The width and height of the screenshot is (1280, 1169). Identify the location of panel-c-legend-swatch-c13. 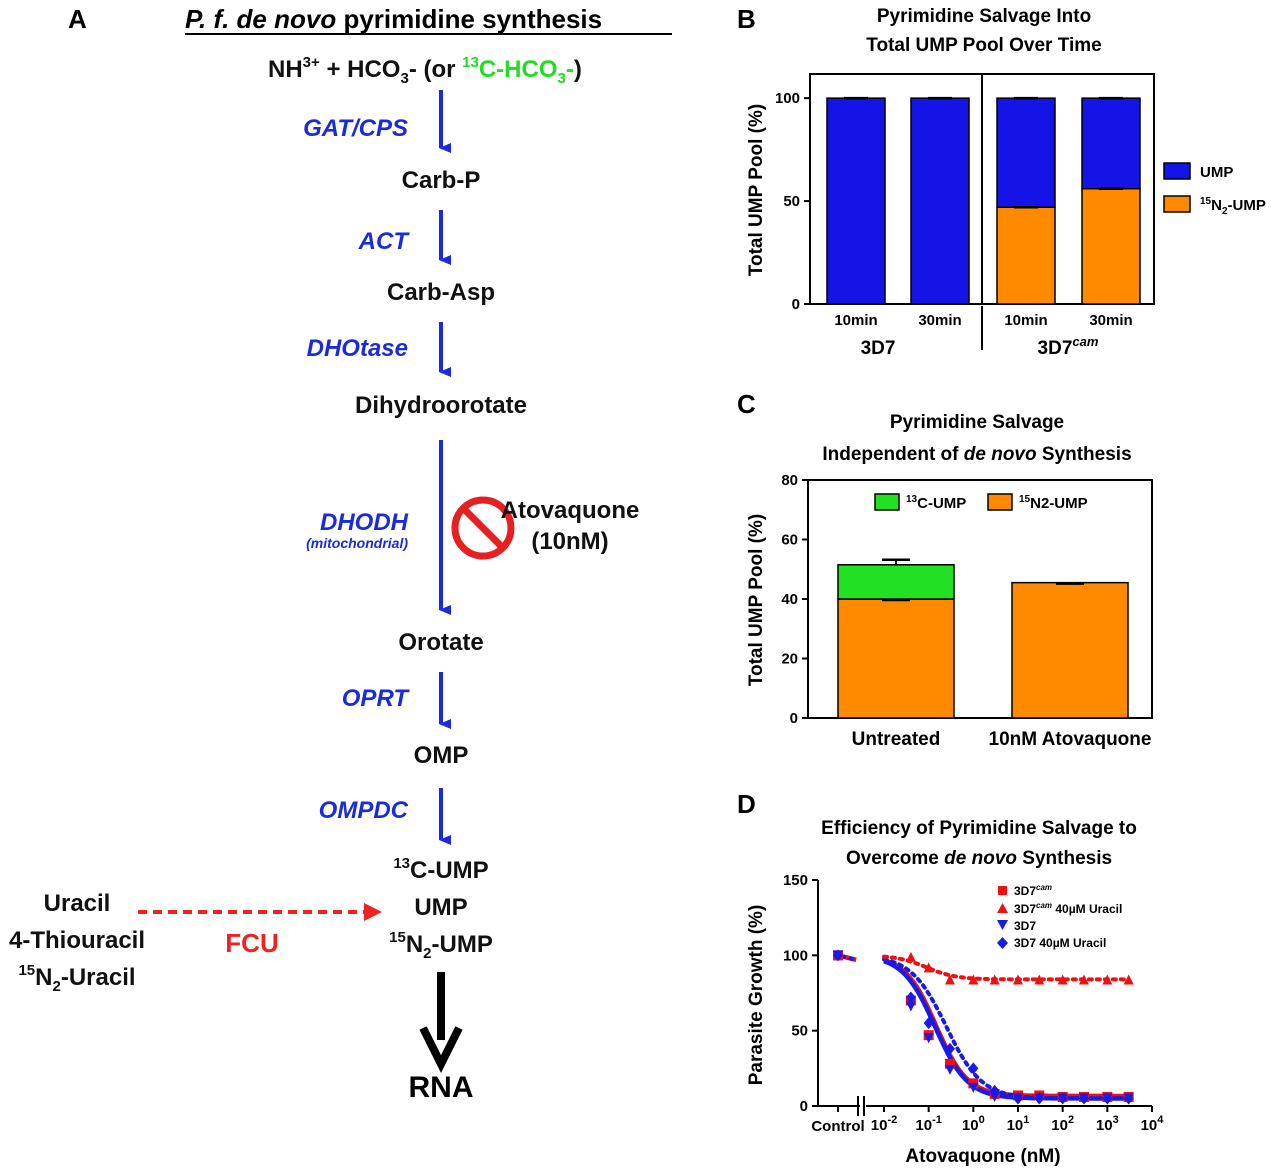
(887, 502).